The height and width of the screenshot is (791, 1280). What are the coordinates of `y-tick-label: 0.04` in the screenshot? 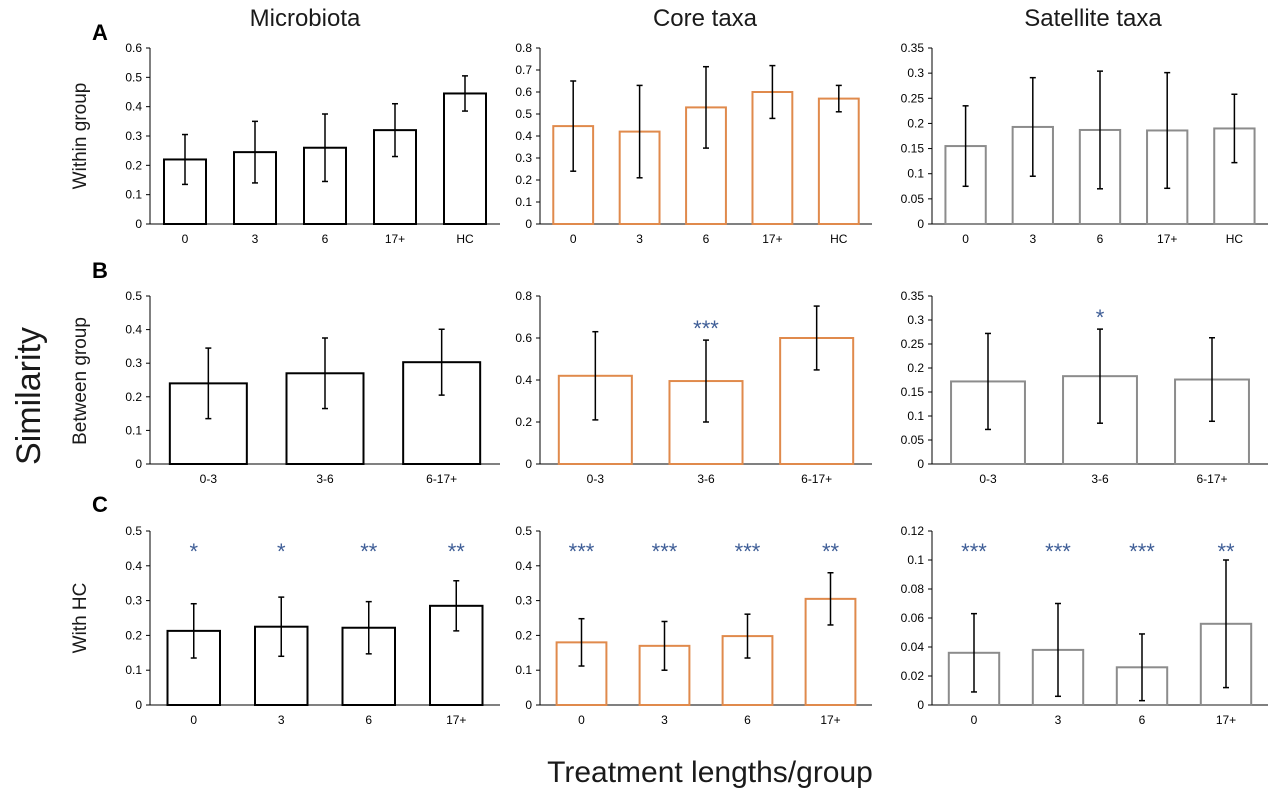 It's located at (913, 647).